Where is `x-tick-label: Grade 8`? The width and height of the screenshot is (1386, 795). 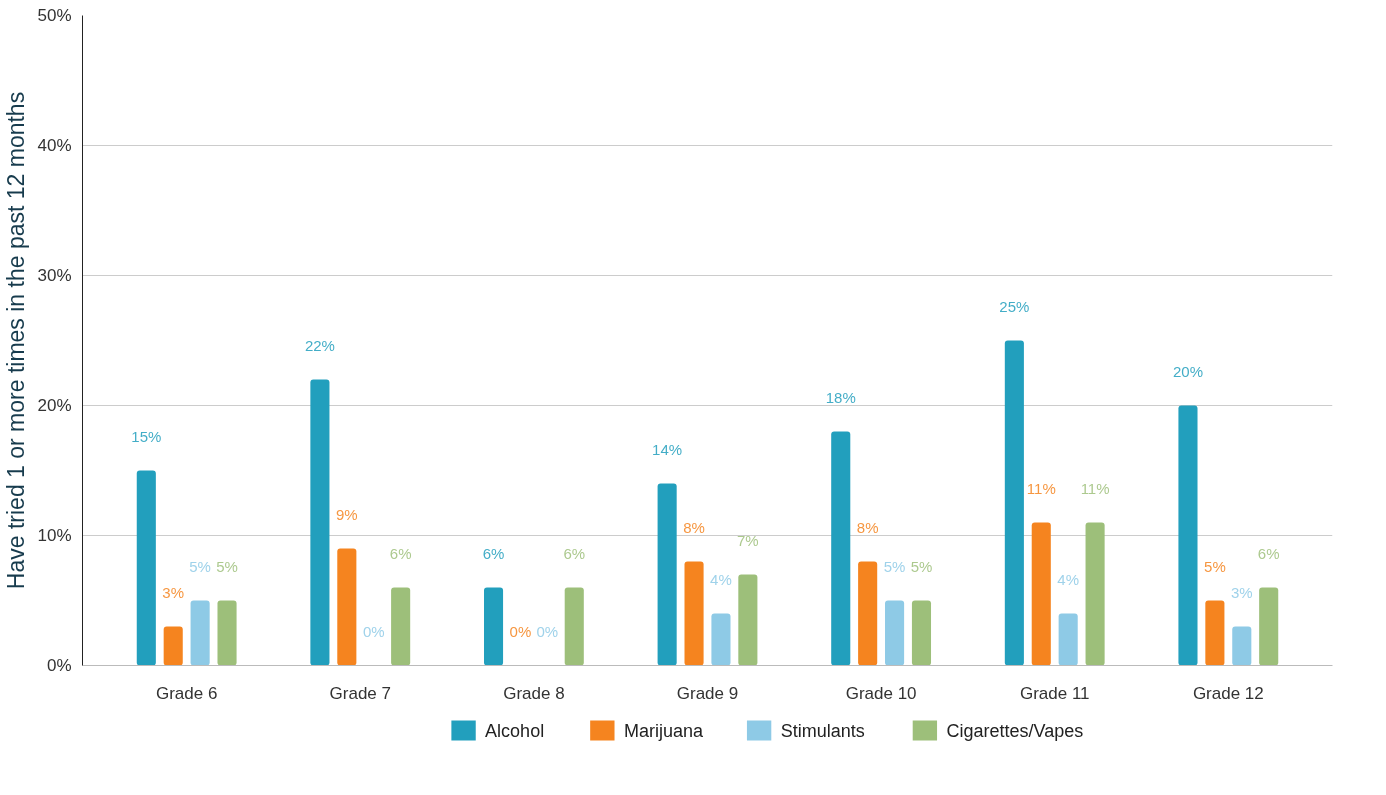 x-tick-label: Grade 8 is located at coordinates (534, 693).